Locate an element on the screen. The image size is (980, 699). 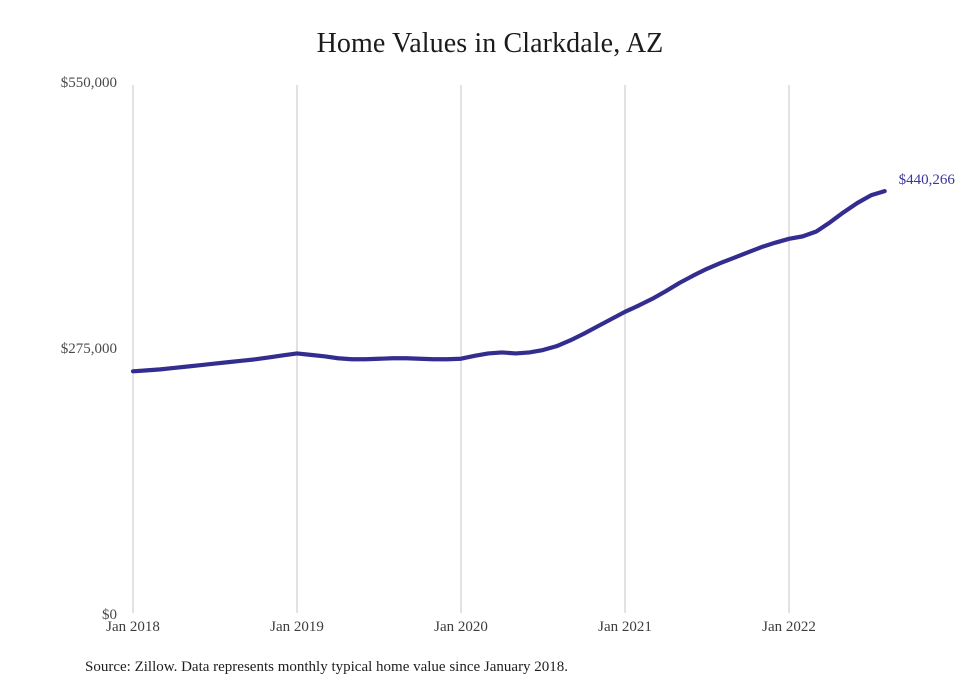
y-tick-275000: $275,000 is located at coordinates (88, 349).